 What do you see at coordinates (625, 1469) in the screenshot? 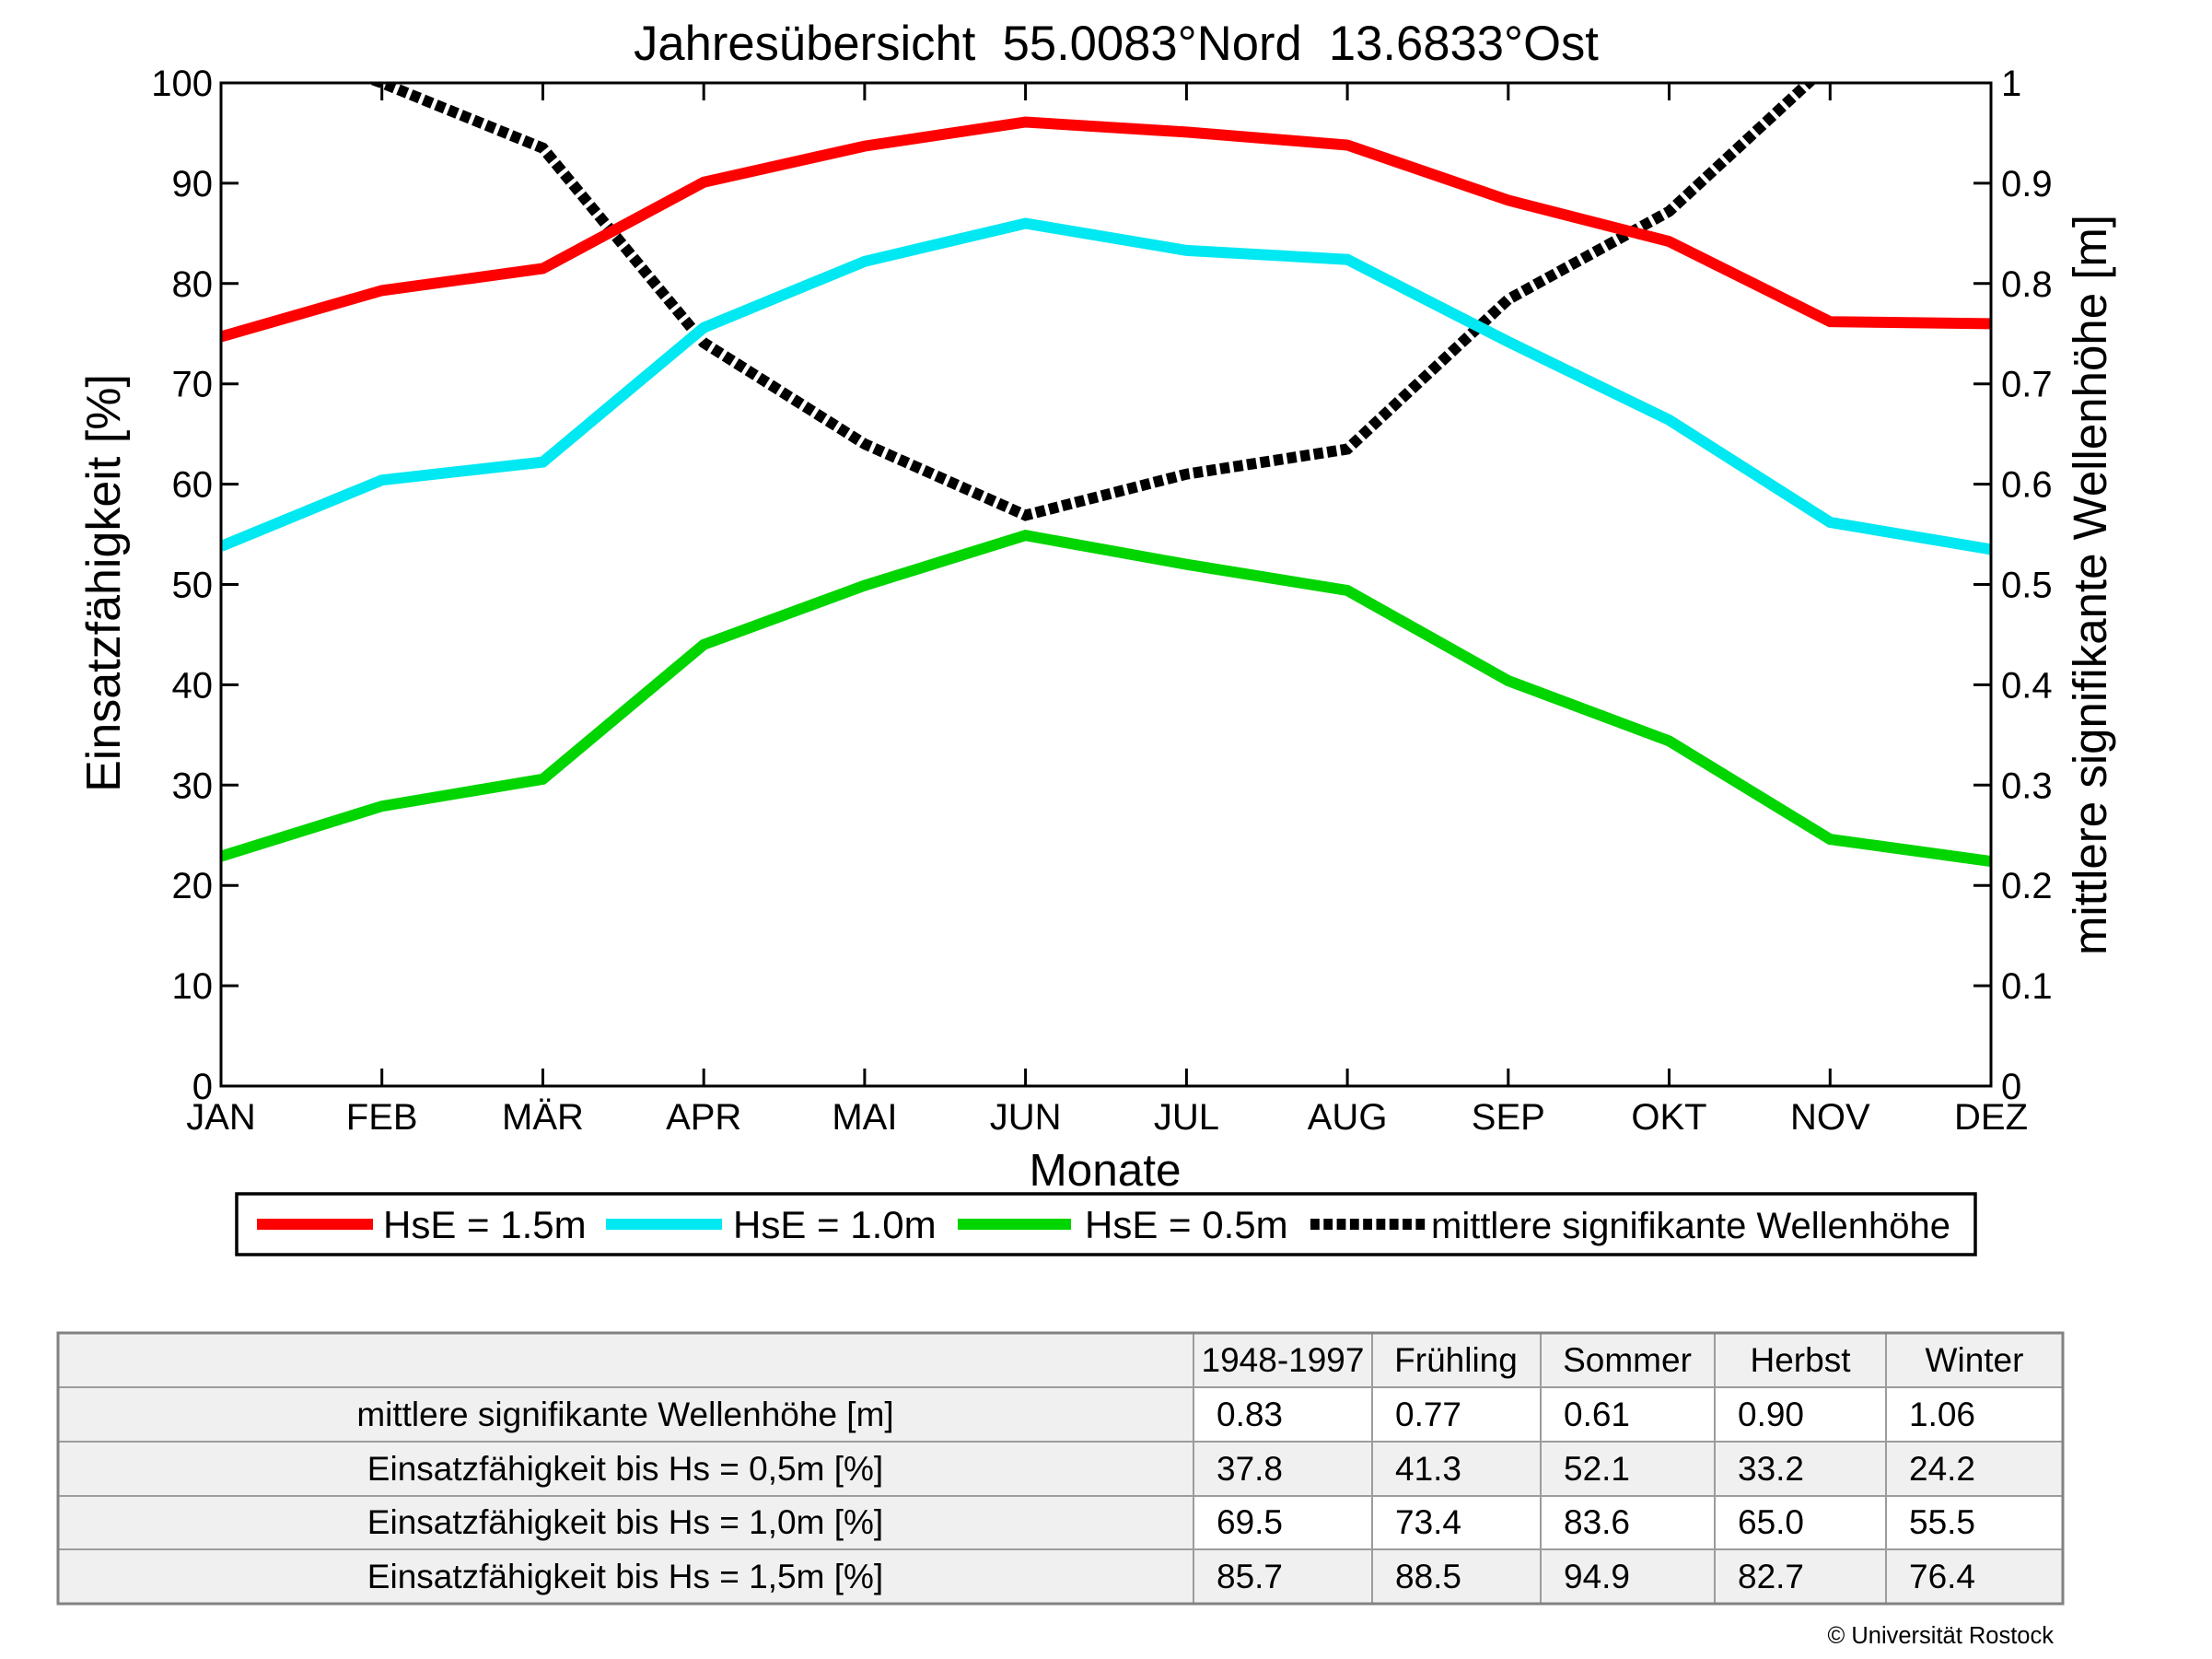
I see `svg-text:Einsatzfähigkeit bis Hs = 0,5m: Einsatzfähigkeit bis Hs = 0,5m [%]` at bounding box center [625, 1469].